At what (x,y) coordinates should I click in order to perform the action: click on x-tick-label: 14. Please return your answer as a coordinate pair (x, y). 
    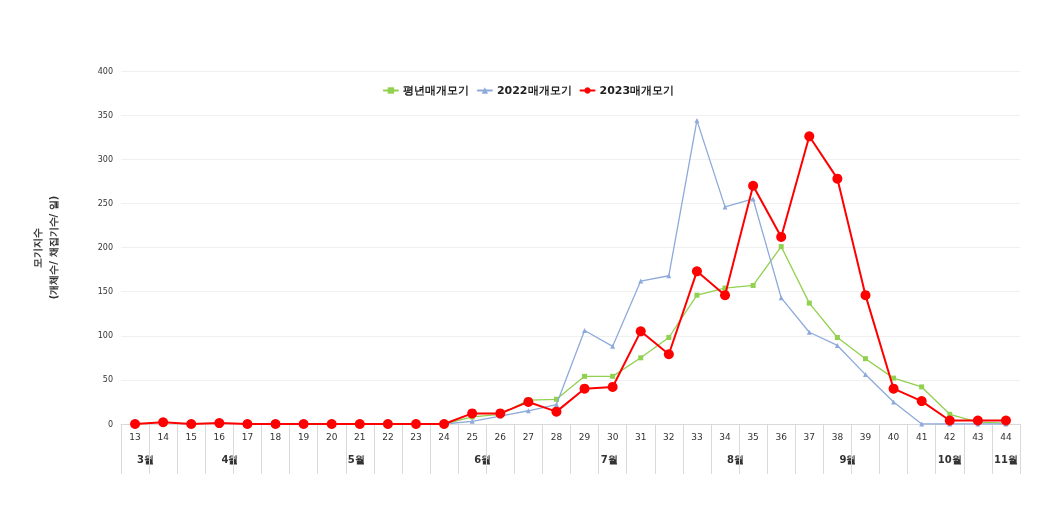
    Looking at the image, I should click on (163, 436).